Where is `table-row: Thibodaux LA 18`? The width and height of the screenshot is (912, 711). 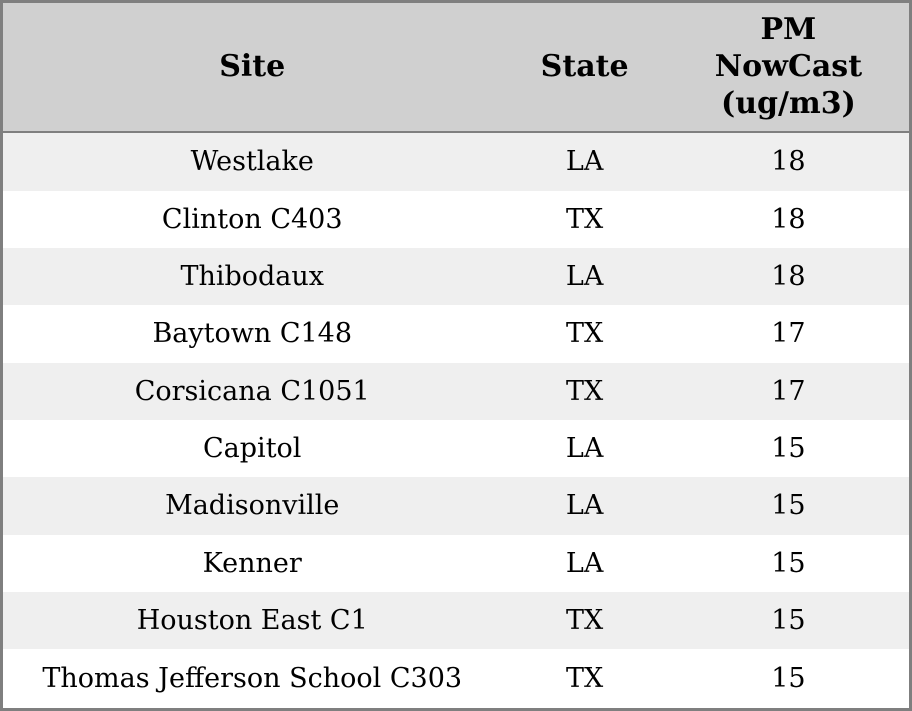
table-row: Thibodaux LA 18 is located at coordinates (456, 277).